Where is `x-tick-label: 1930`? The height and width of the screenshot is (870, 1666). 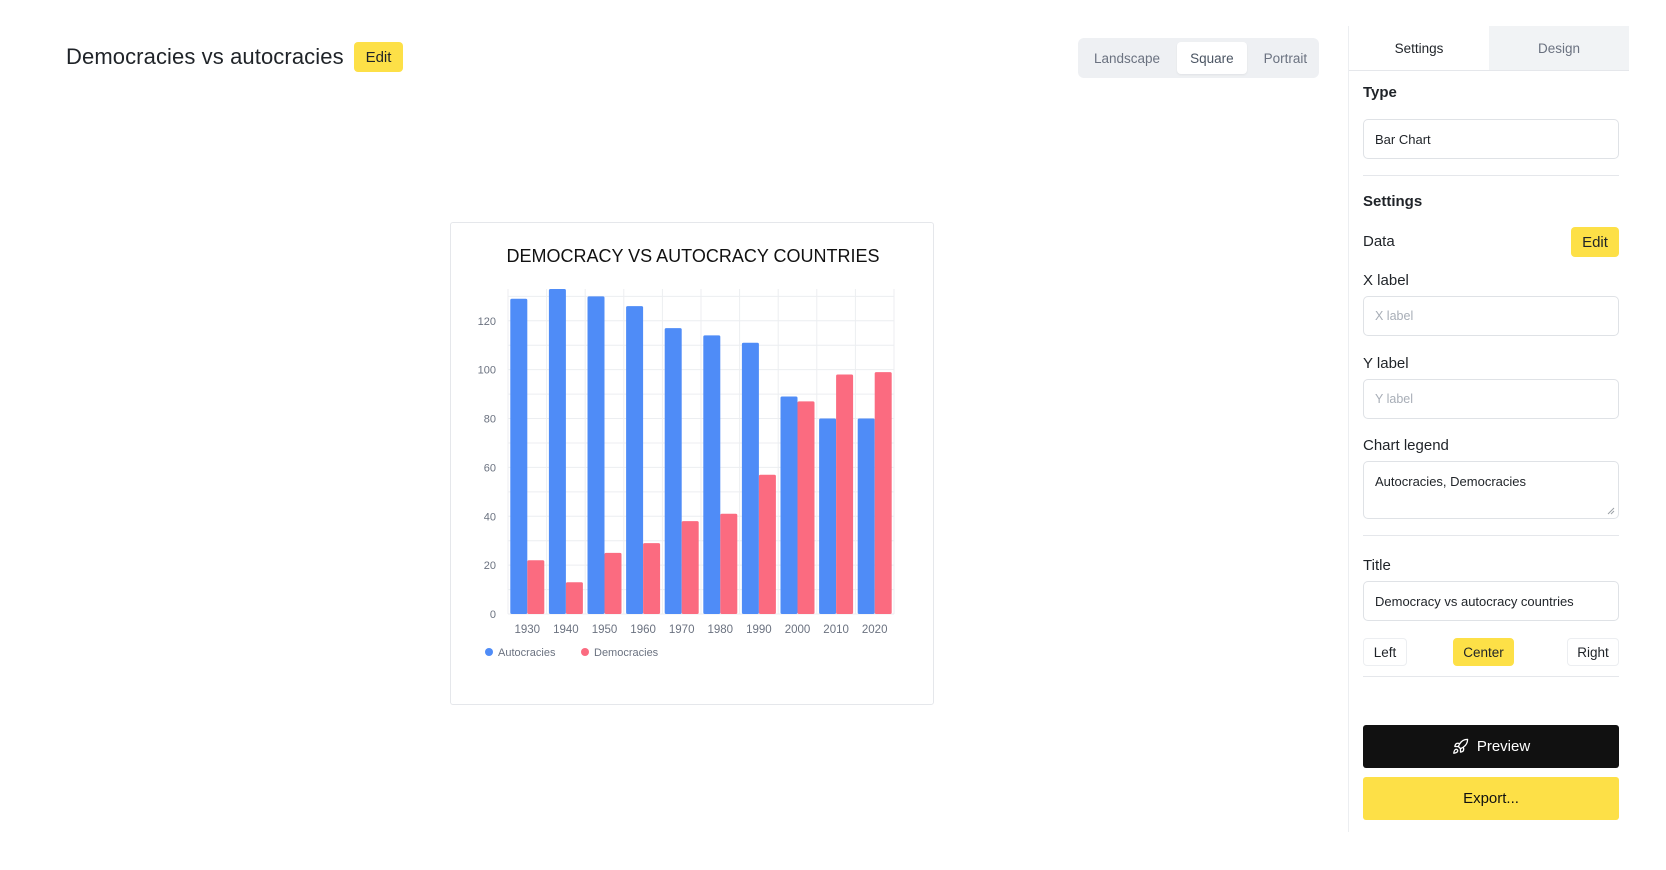
x-tick-label: 1930 is located at coordinates (528, 630).